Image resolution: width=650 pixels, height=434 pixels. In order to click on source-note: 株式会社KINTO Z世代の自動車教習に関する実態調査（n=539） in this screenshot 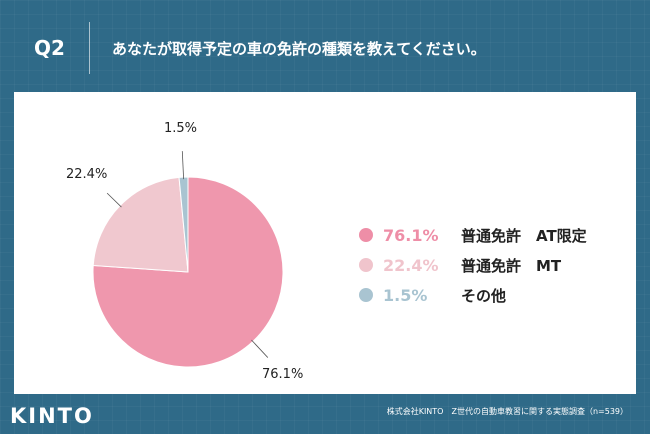, I will do `click(507, 411)`.